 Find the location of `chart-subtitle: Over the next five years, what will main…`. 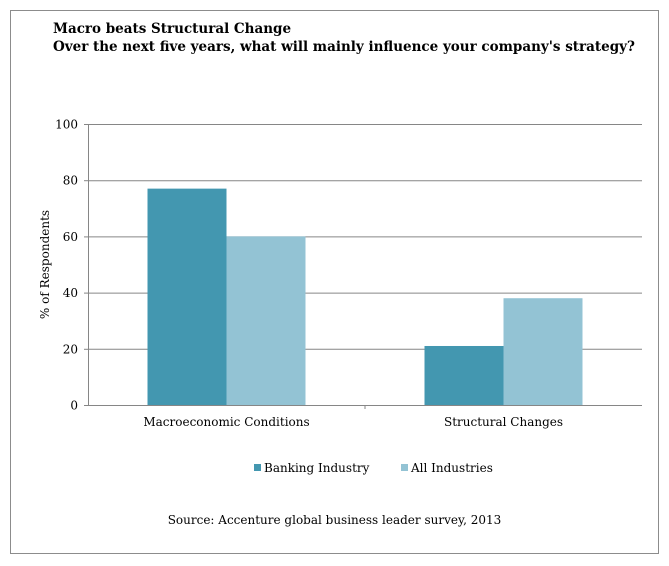

chart-subtitle: Over the next five years, what will main… is located at coordinates (344, 47).